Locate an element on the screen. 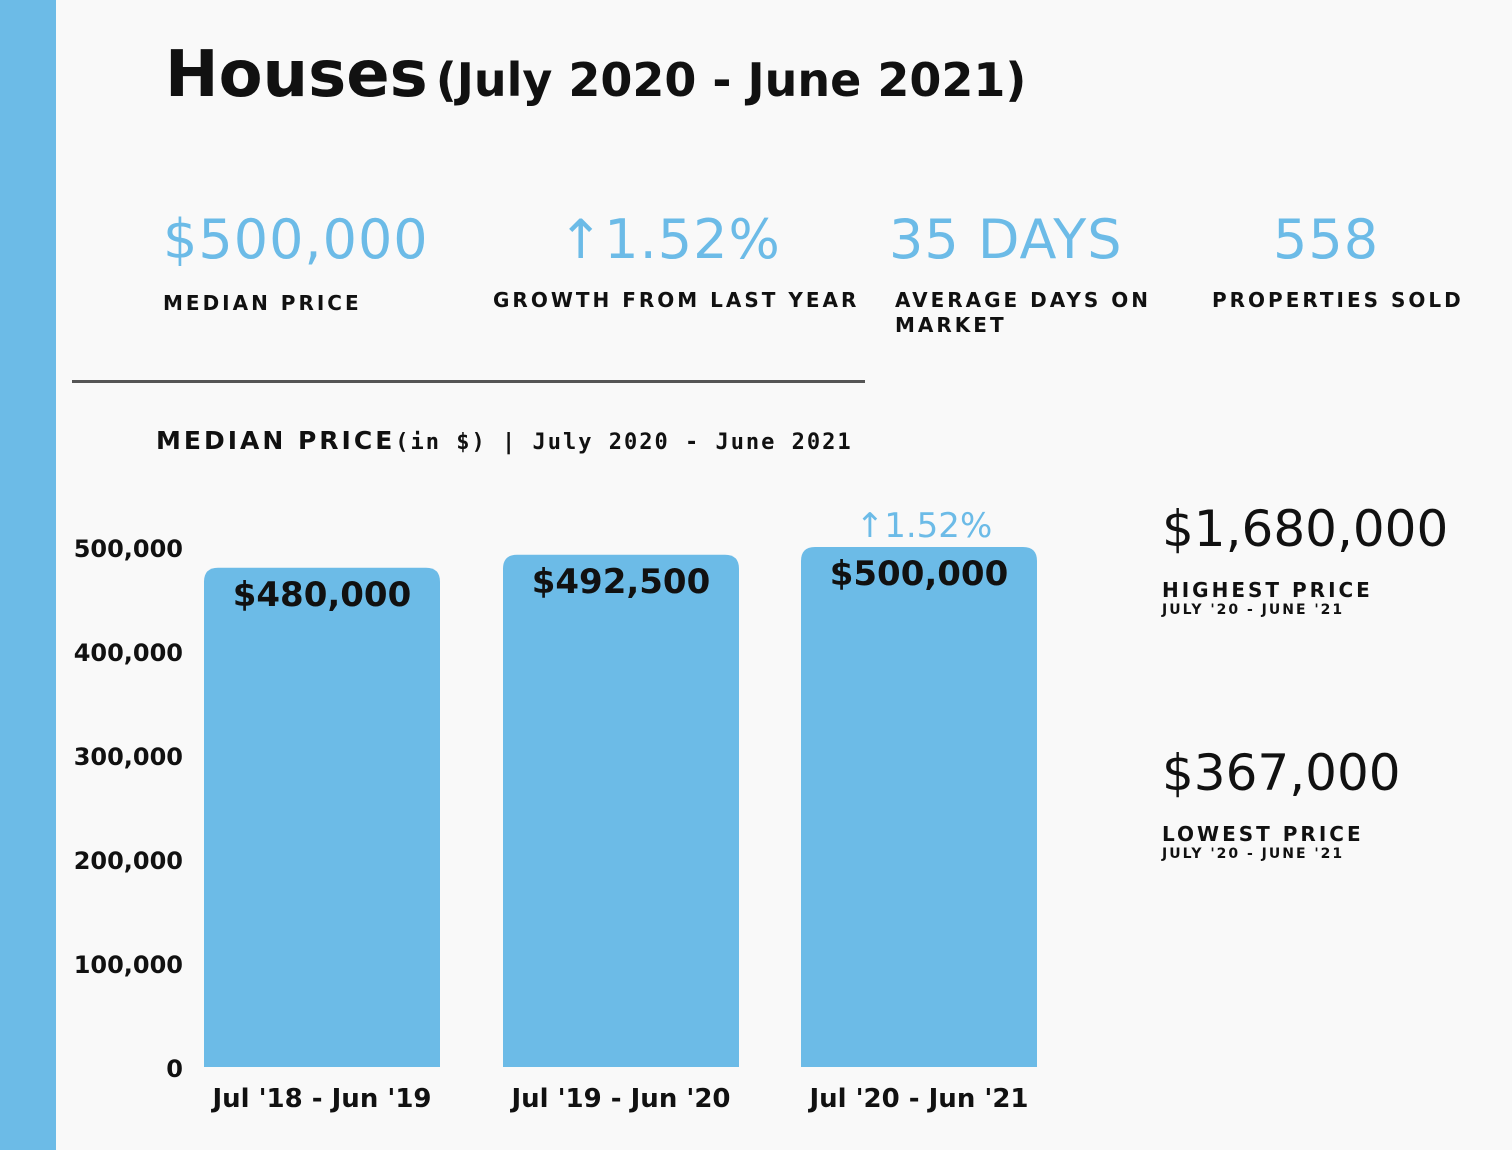 The width and height of the screenshot is (1512, 1150). lowest-price-label: LOWEST PRICE is located at coordinates (1263, 834).